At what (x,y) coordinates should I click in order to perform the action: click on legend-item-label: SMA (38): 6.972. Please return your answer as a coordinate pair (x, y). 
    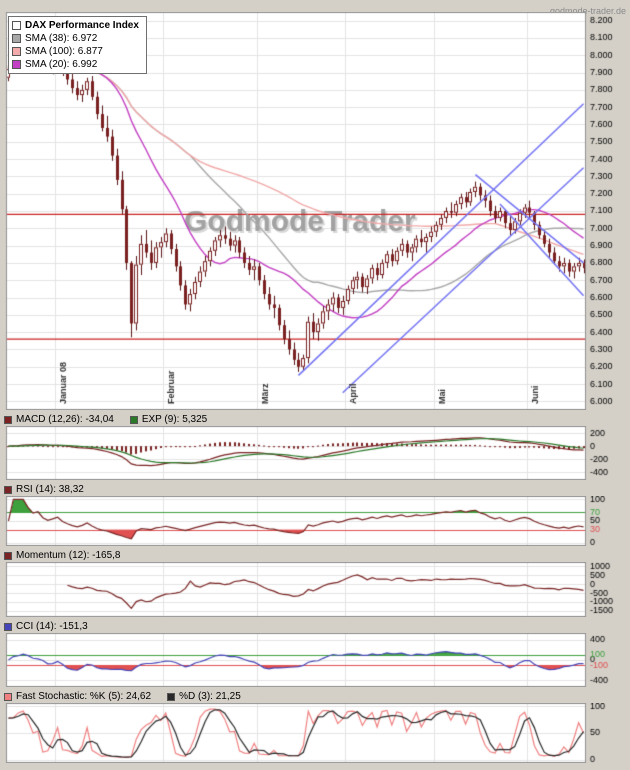
    Looking at the image, I should click on (61, 38).